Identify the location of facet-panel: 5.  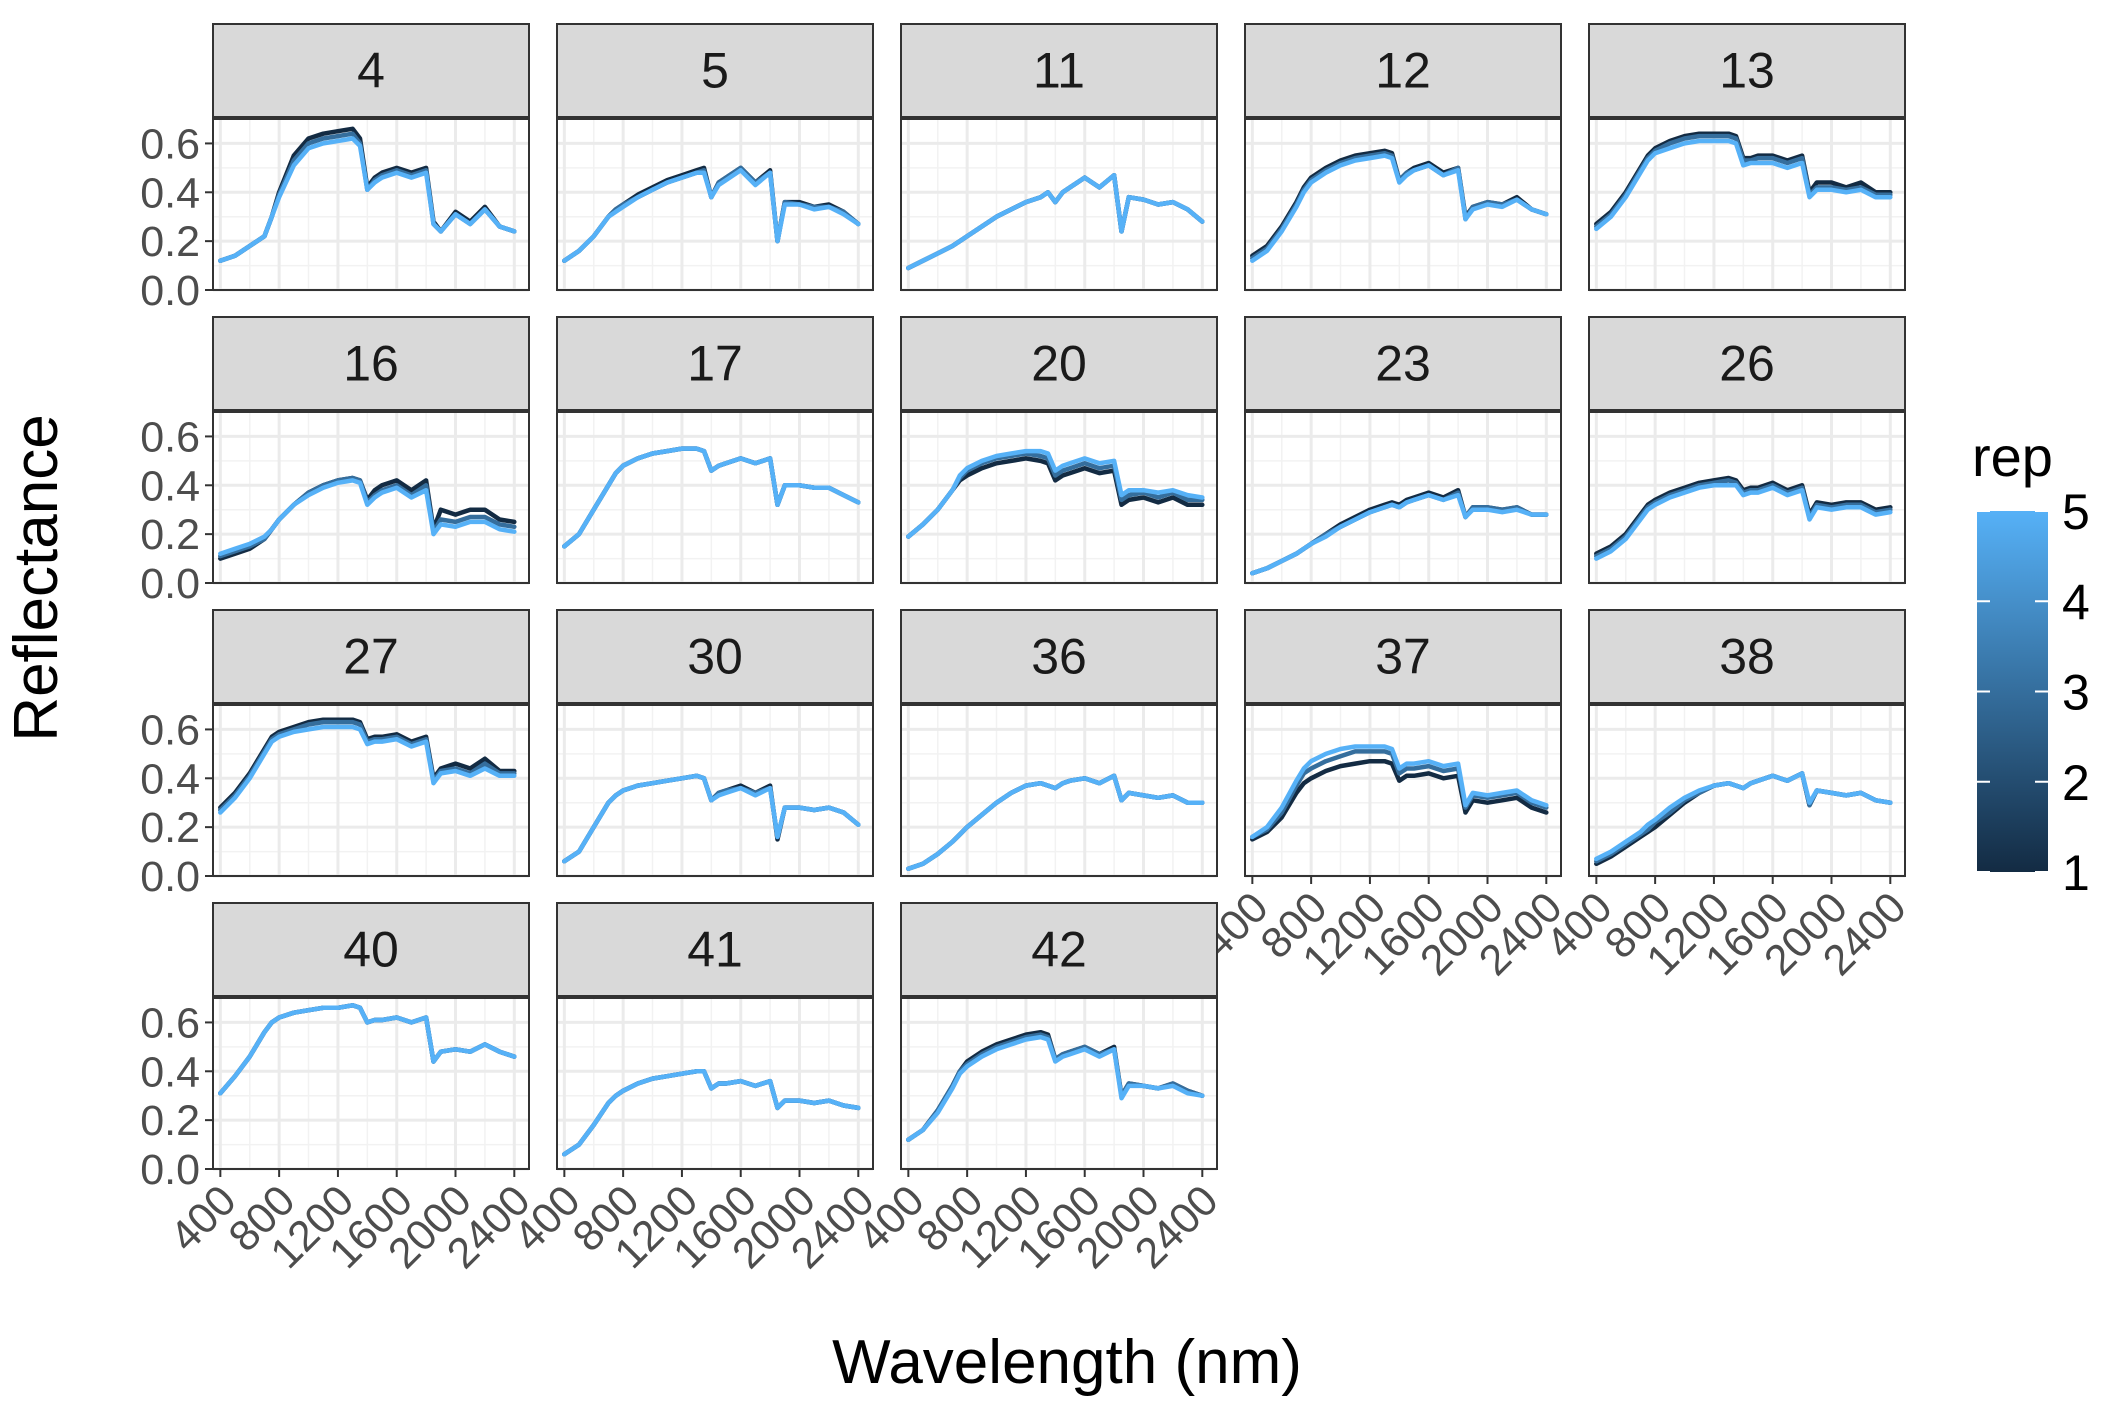
(715, 157).